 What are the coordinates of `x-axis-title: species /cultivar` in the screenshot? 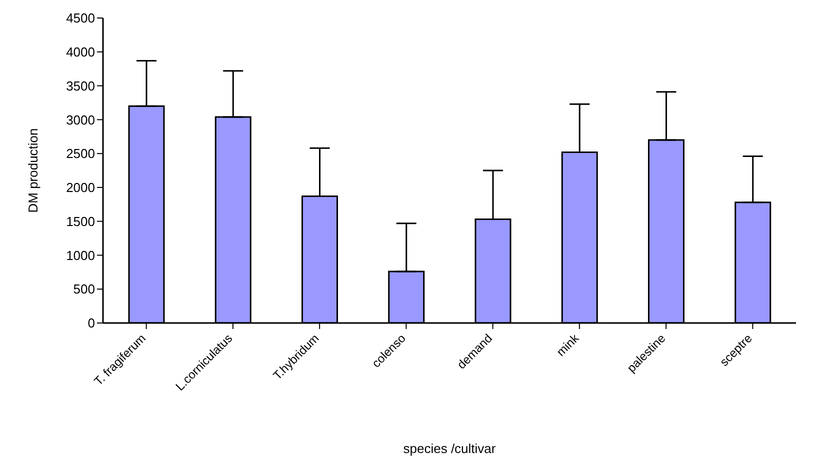 It's located at (449, 448).